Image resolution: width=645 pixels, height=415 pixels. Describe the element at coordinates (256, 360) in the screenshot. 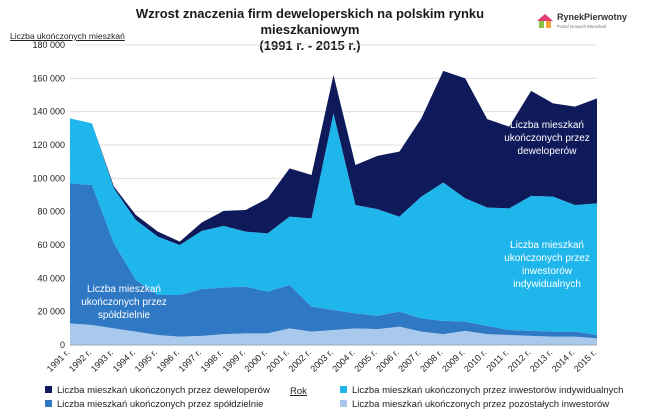

I see `x-tick-label: 2000 r.` at that location.